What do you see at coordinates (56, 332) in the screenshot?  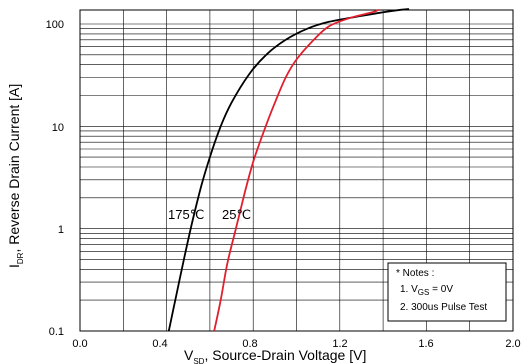 I see `y-tick-label: 0.1` at bounding box center [56, 332].